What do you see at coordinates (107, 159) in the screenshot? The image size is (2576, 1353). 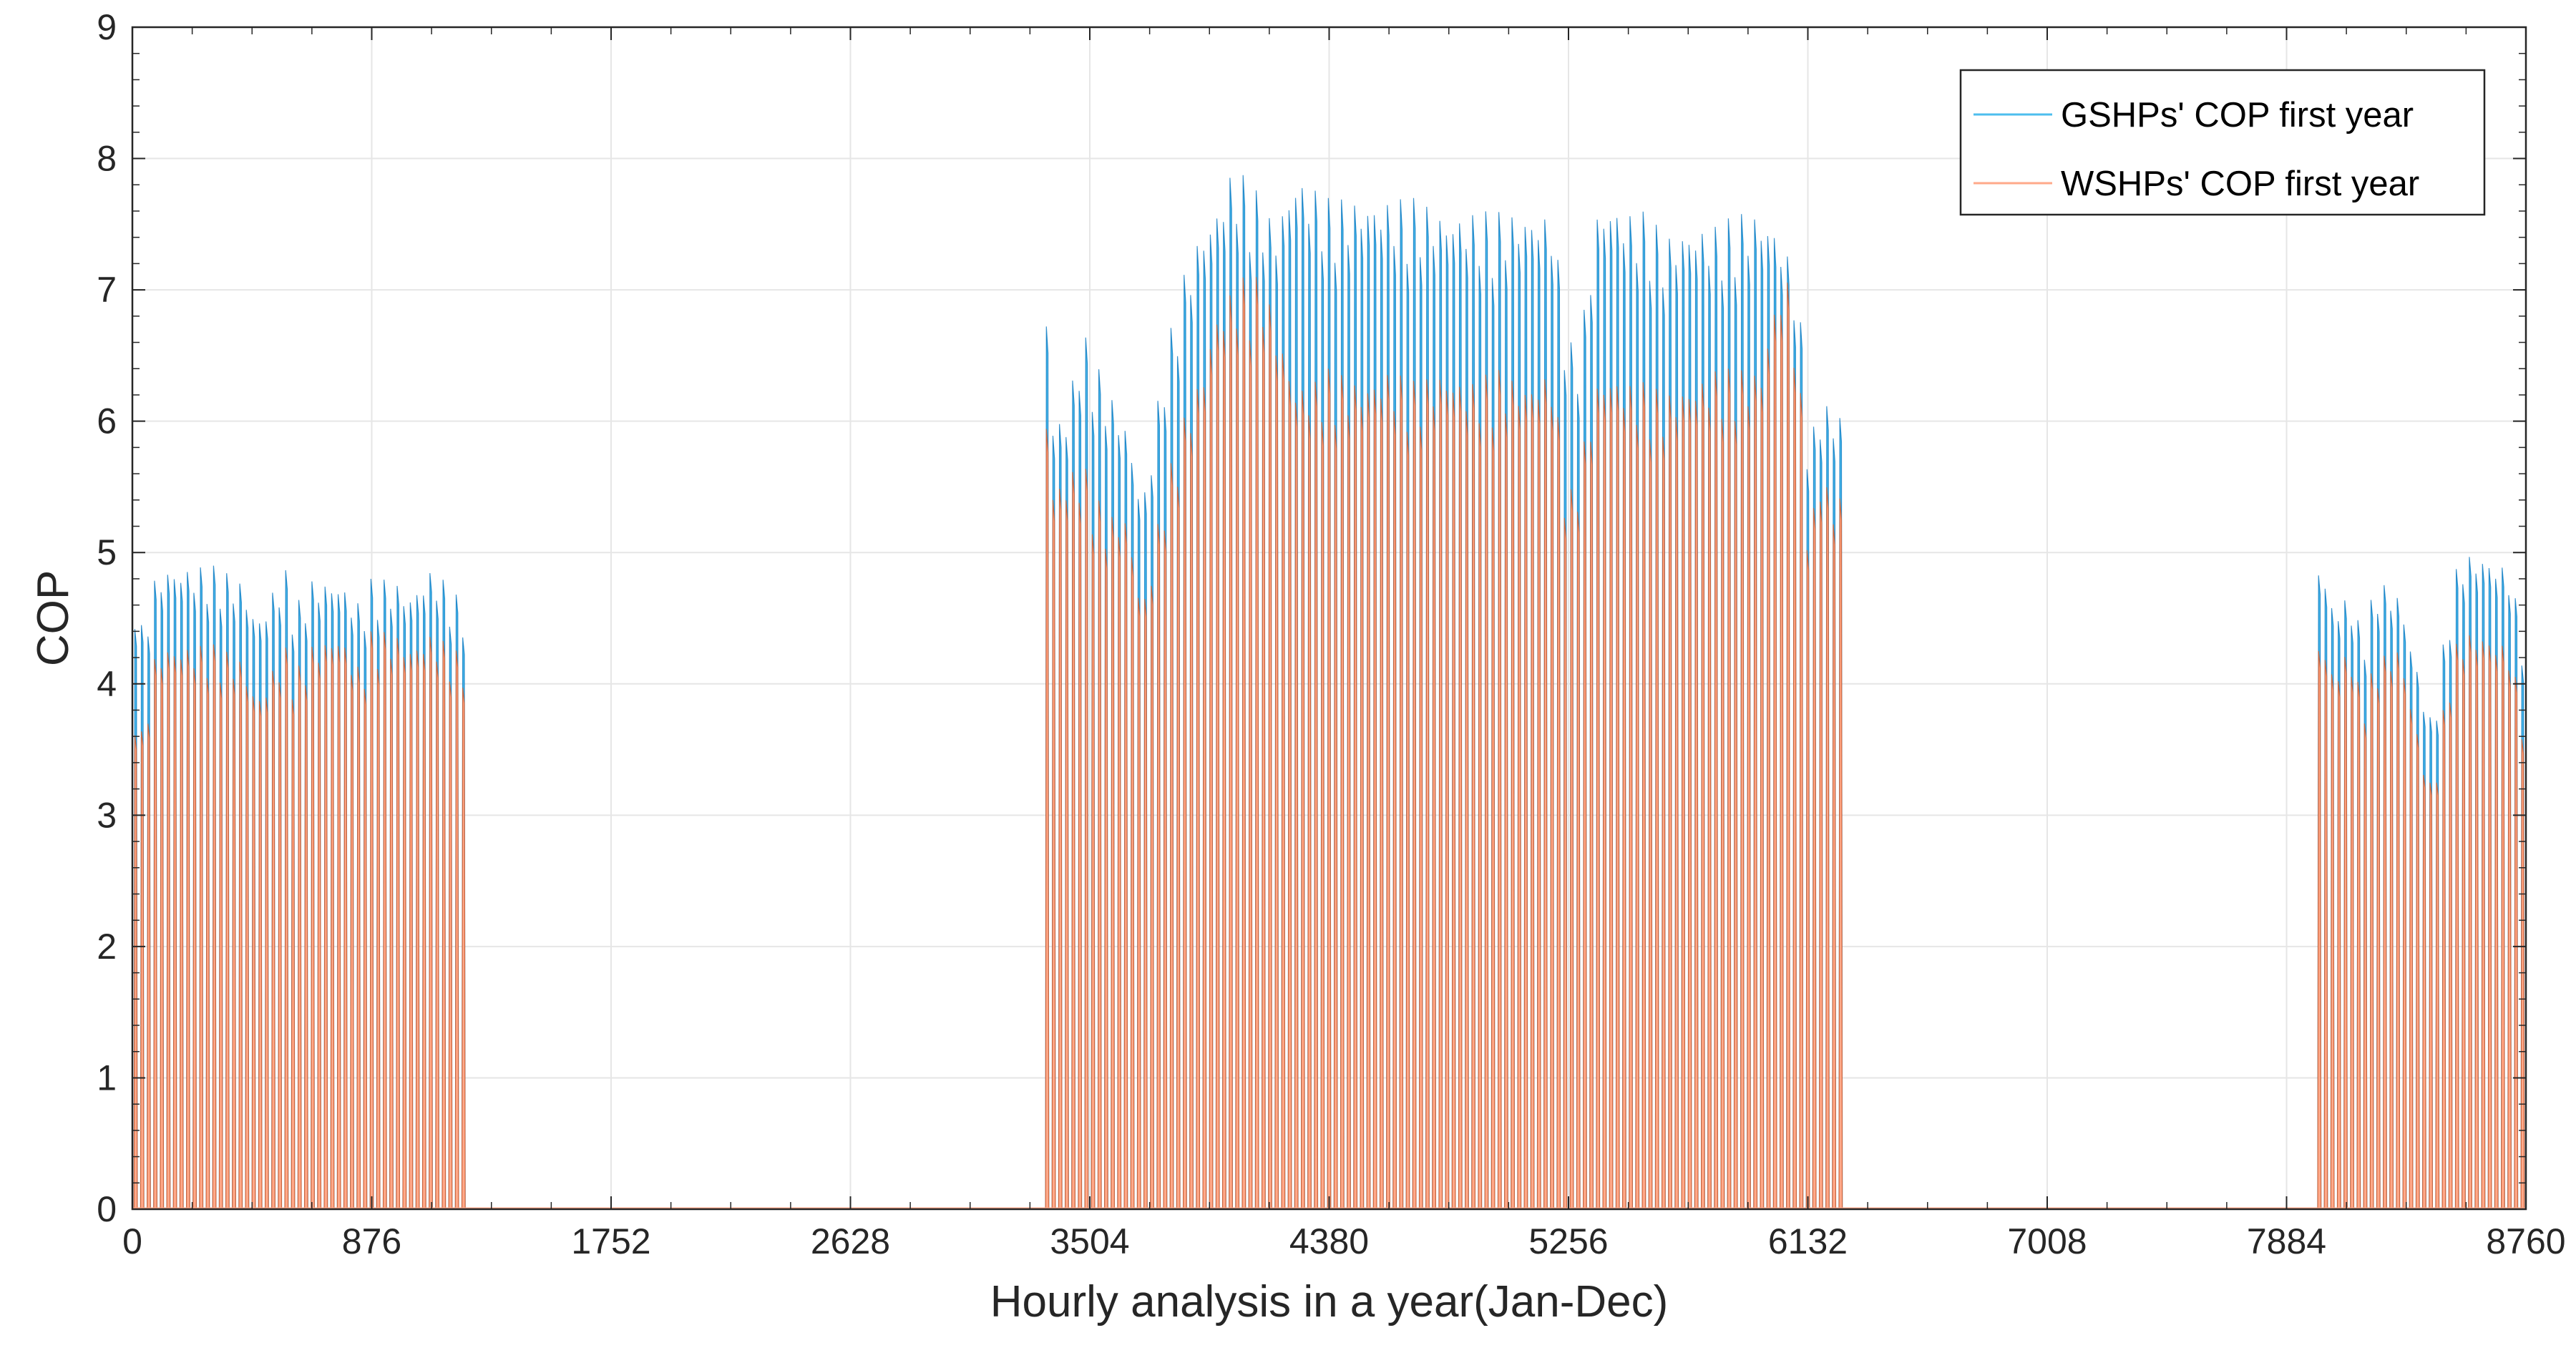 I see `y-tick-label: 8` at bounding box center [107, 159].